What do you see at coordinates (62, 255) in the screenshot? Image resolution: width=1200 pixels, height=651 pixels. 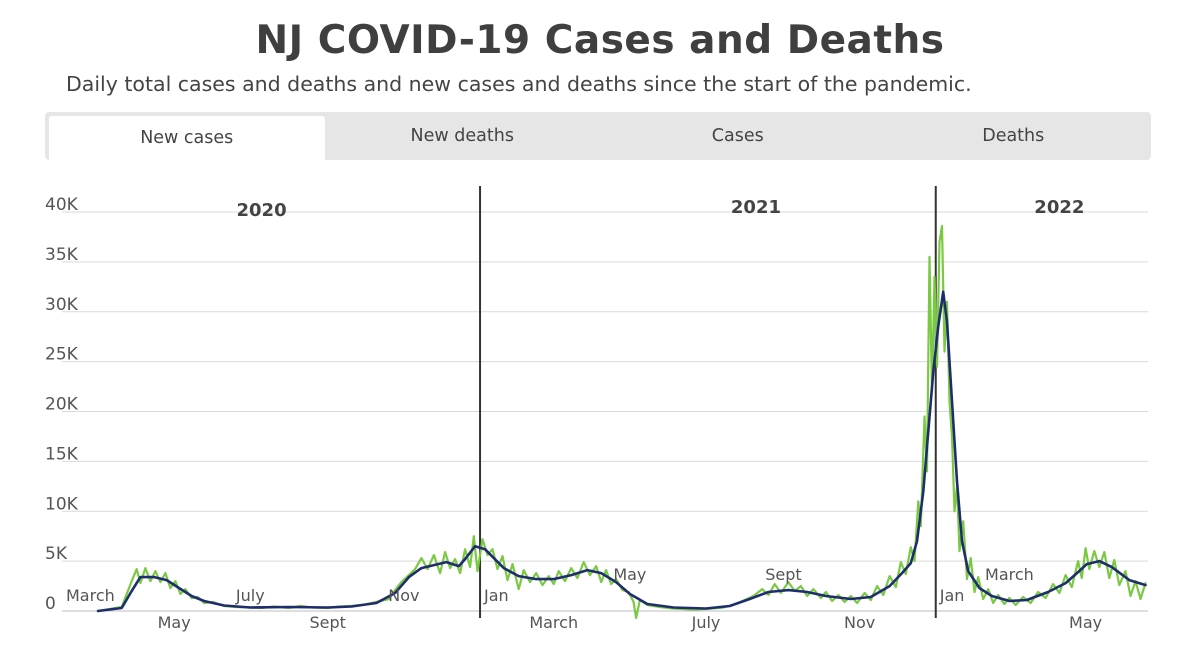 I see `y-tick-label: 35K` at bounding box center [62, 255].